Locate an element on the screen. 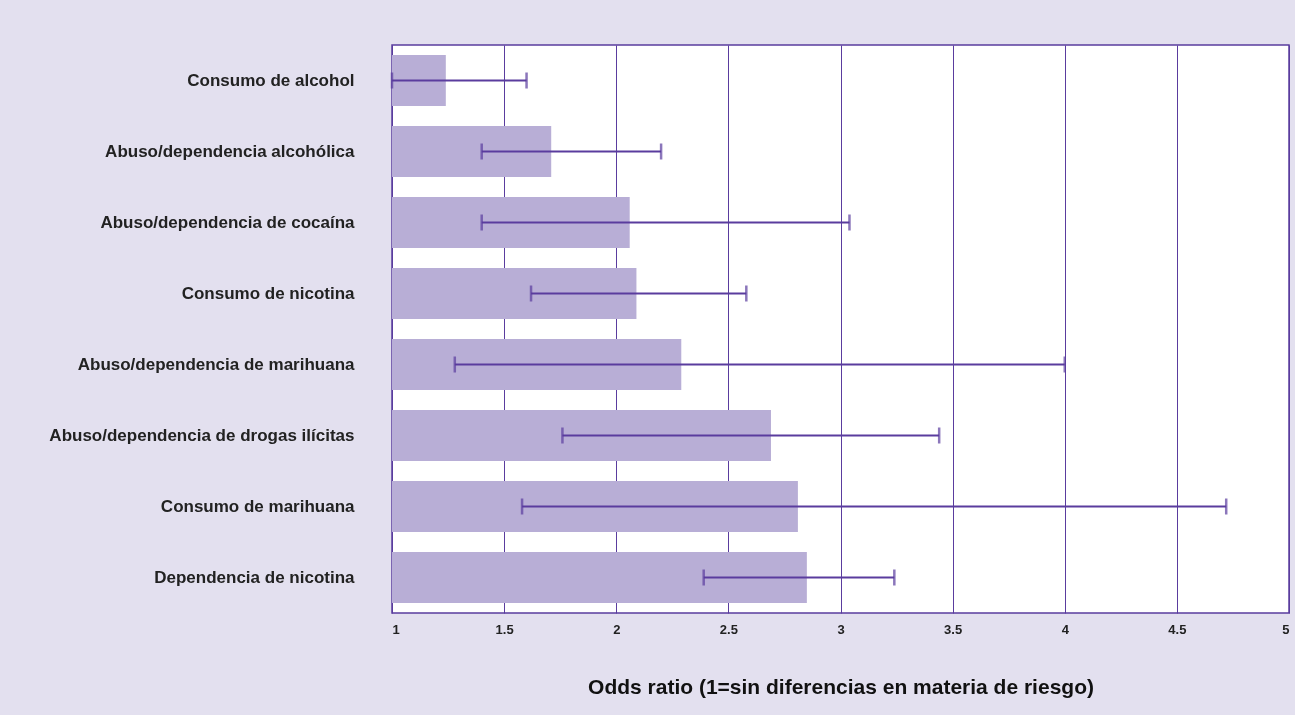 The image size is (1295, 715). x-tick-label: 2.5 is located at coordinates (728, 629).